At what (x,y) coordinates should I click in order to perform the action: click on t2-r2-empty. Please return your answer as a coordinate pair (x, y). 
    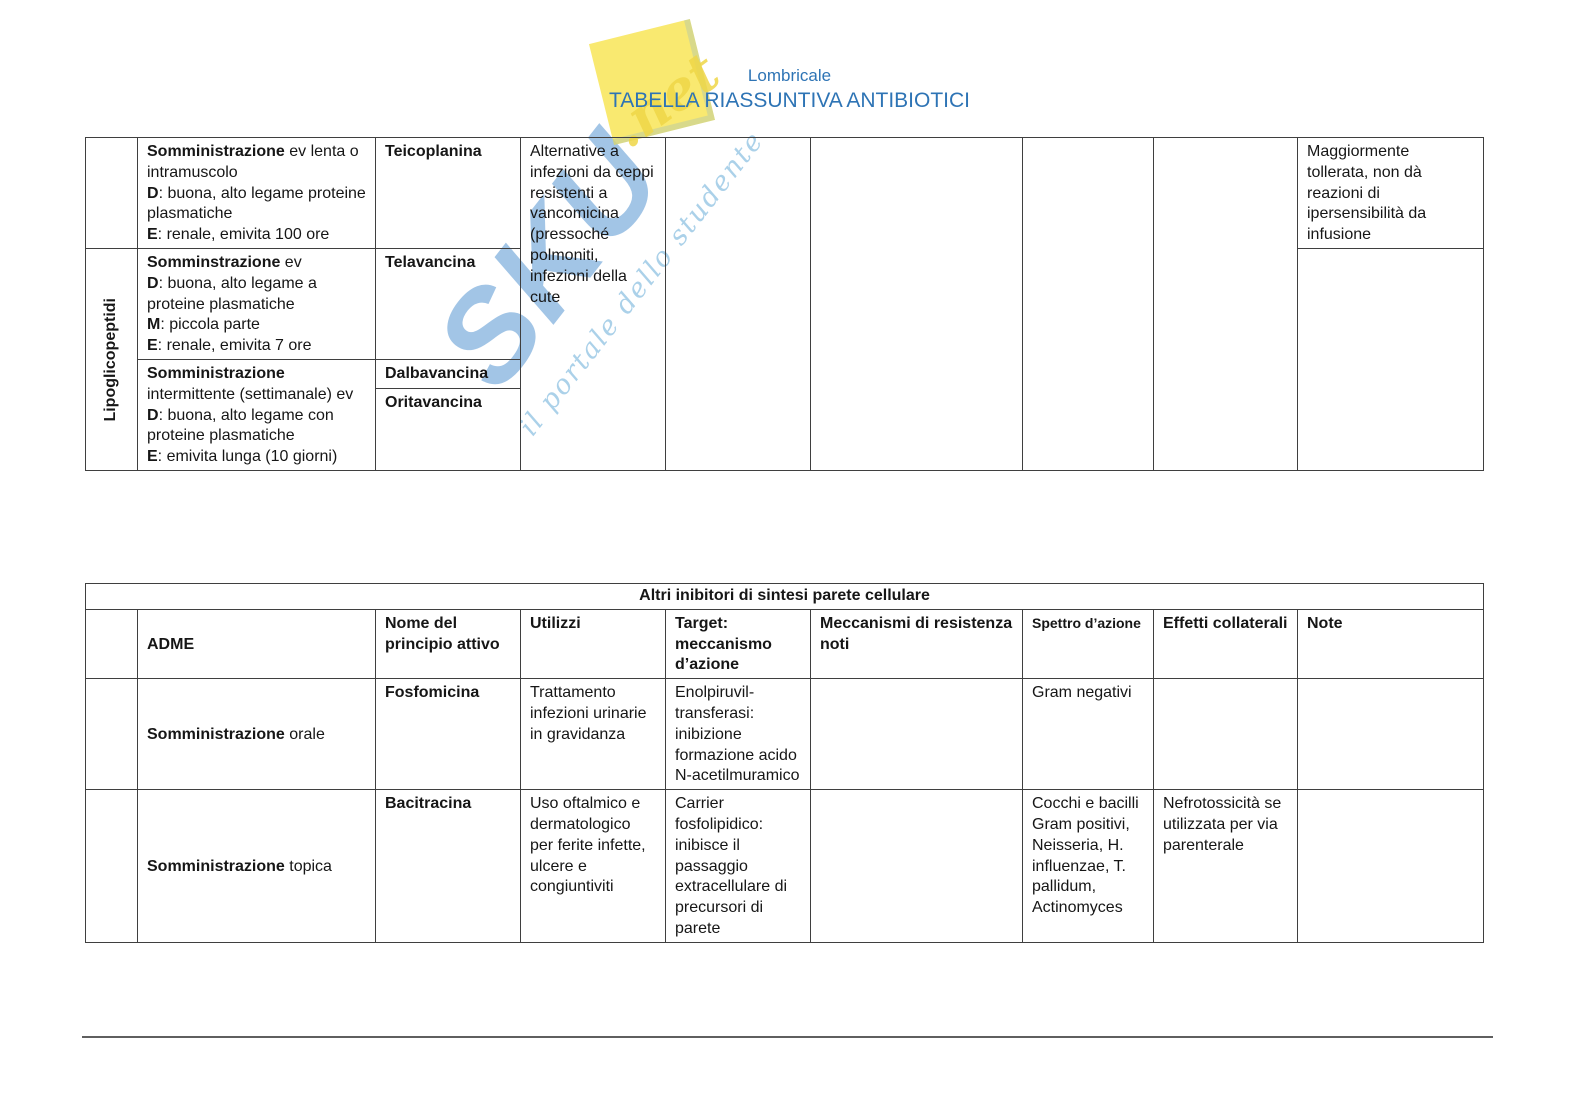
    Looking at the image, I should click on (111, 866).